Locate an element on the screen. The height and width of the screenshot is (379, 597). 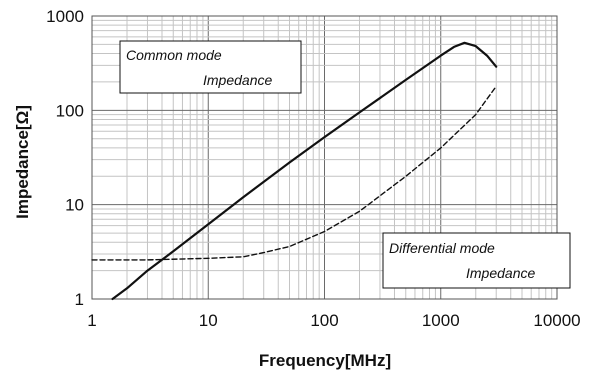
differential-mode-annotation-line1: Differential mode is located at coordinates (442, 248).